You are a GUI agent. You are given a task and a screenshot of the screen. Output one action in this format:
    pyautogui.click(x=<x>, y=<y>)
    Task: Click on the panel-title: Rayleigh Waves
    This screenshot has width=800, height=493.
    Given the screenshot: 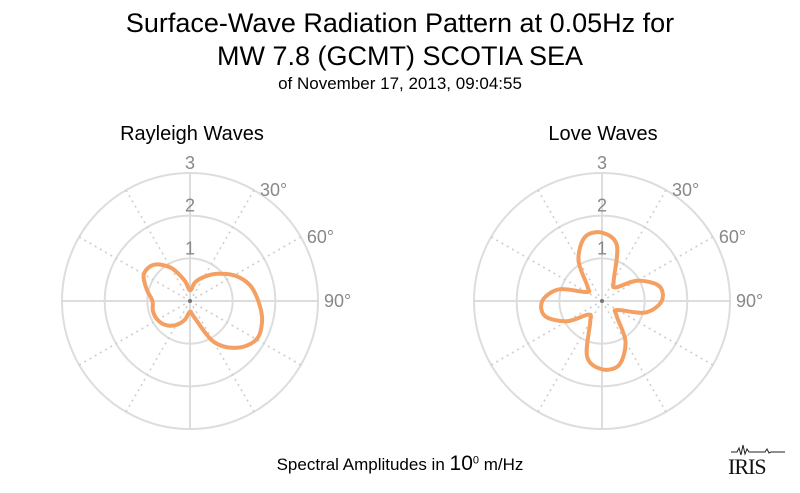 What is the action you would take?
    pyautogui.click(x=192, y=134)
    